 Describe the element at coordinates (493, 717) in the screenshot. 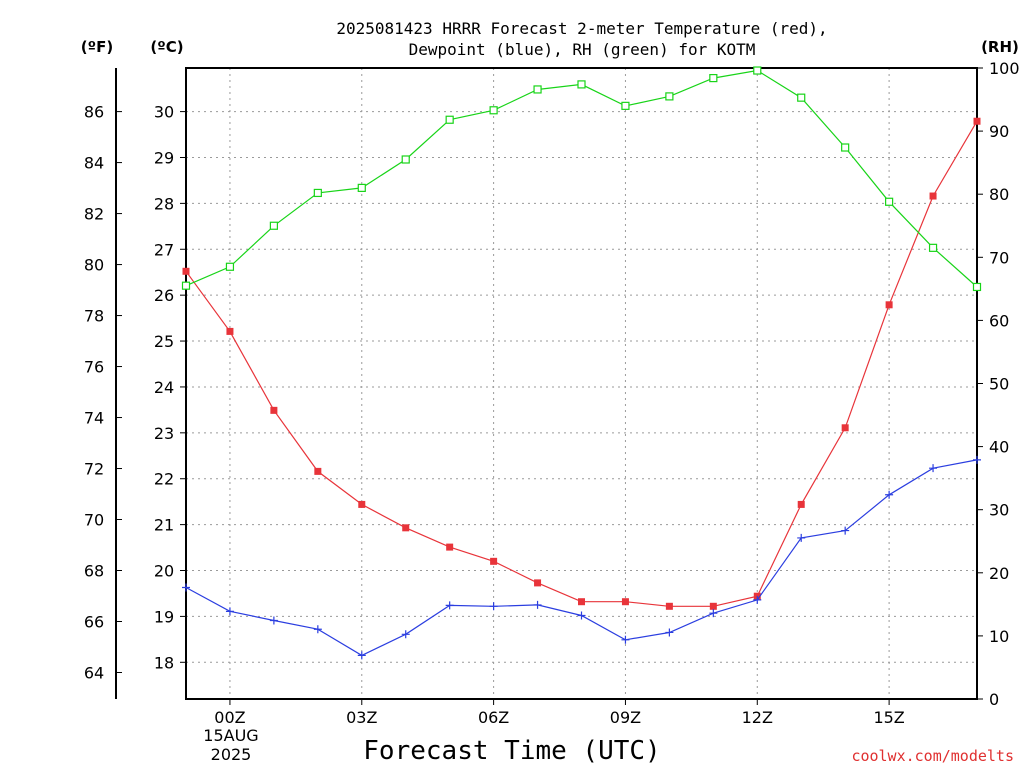

I see `x-tick-label: 06Z` at that location.